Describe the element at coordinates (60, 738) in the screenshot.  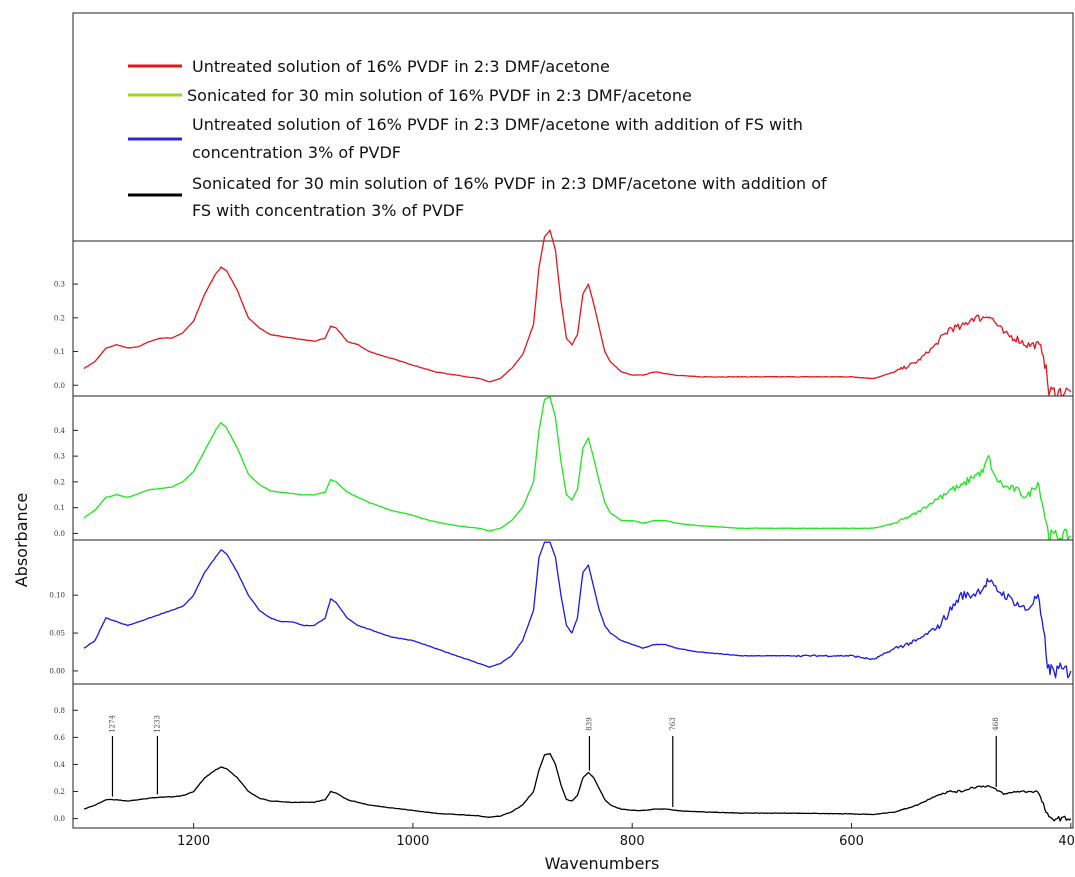
I see `y-tick-label-black: 0.6` at that location.